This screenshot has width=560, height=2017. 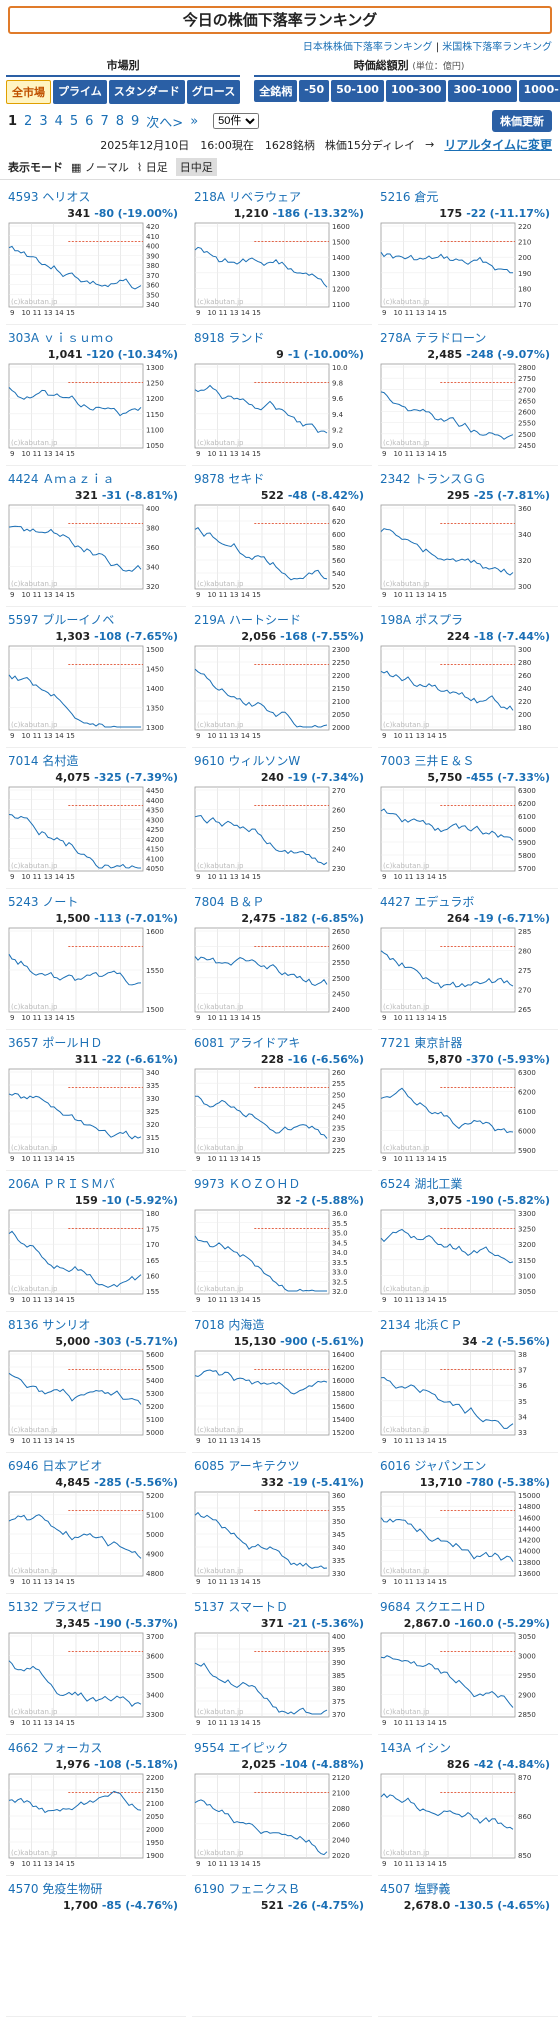 What do you see at coordinates (246, 902) in the screenshot?
I see `stock-name: Ｂ＆Ｐ` at bounding box center [246, 902].